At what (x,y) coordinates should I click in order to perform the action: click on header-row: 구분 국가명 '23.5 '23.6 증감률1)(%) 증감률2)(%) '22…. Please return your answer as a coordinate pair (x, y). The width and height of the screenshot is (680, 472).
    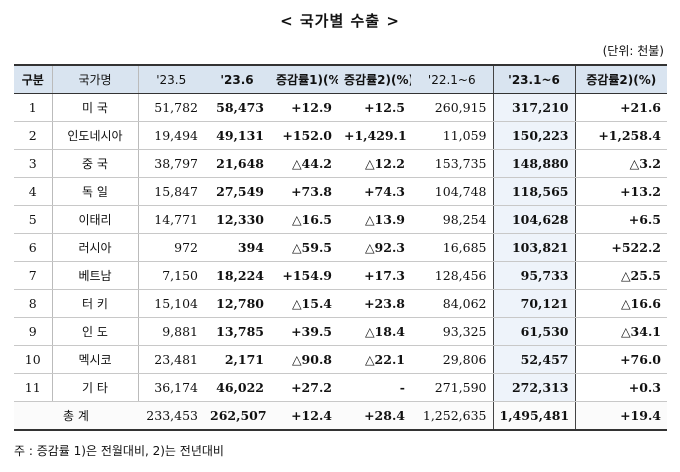
    Looking at the image, I should click on (340, 79).